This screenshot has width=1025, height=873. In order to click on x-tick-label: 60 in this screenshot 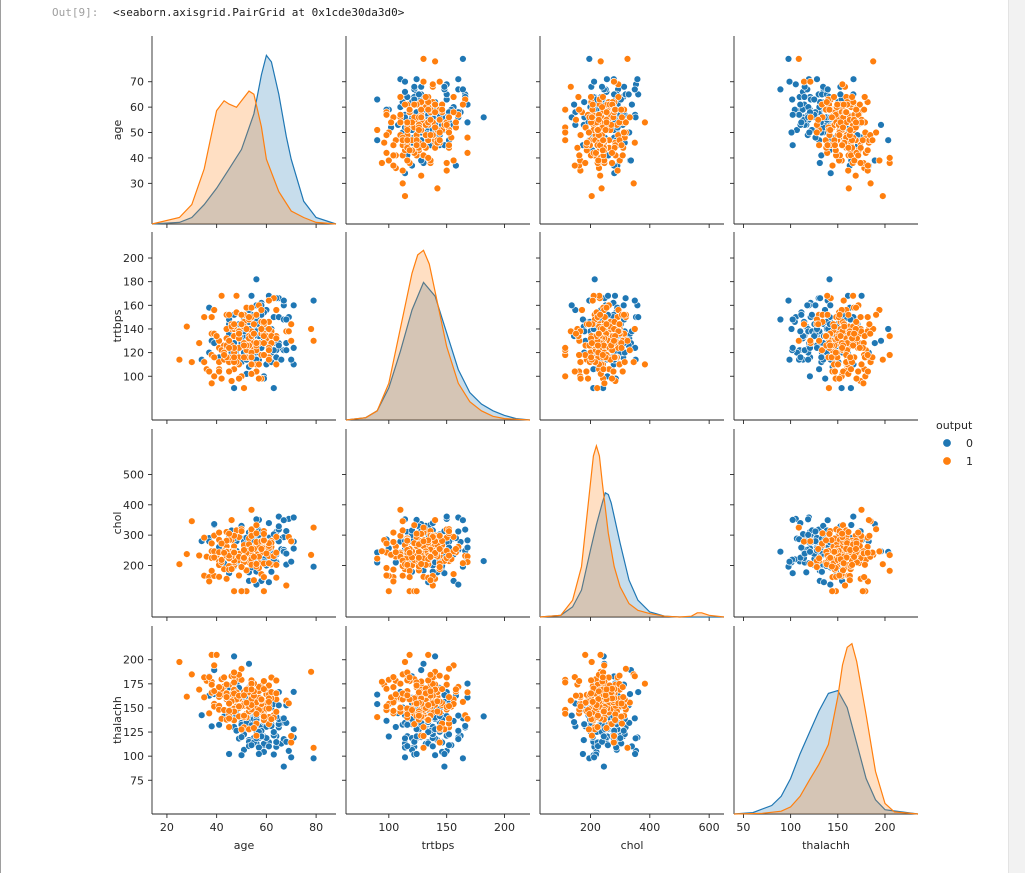, I will do `click(266, 827)`.